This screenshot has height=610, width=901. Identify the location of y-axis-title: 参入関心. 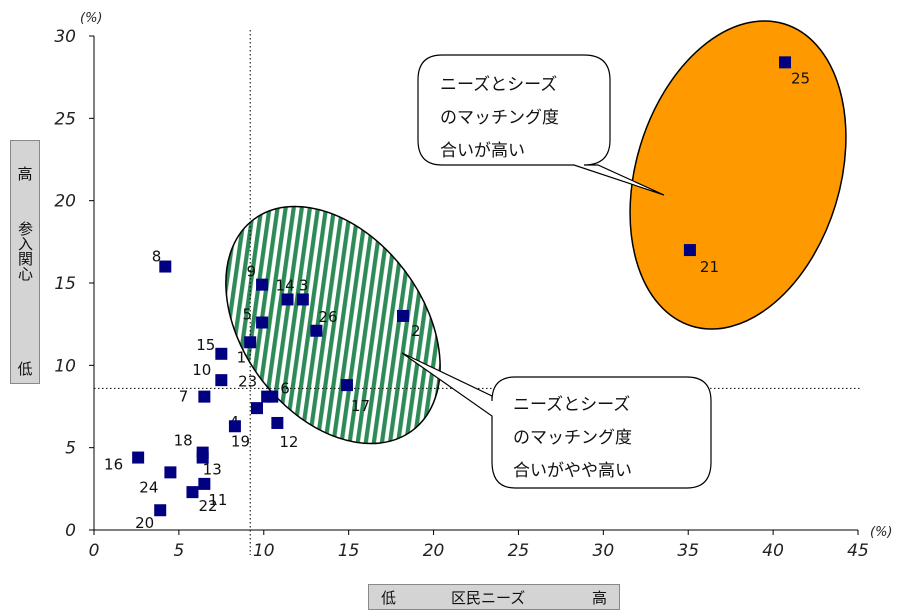
(25, 251).